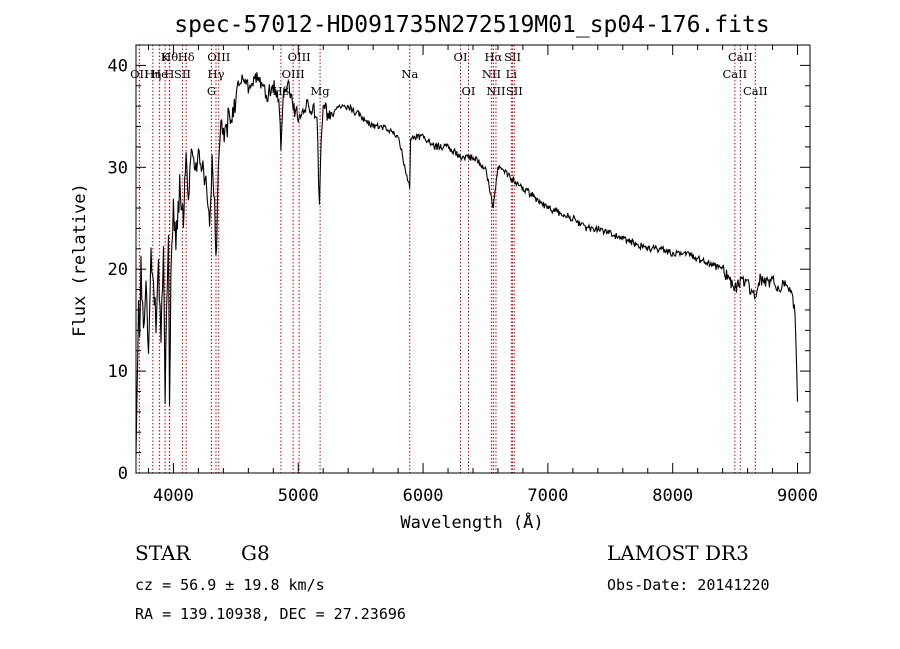  What do you see at coordinates (423, 496) in the screenshot?
I see `x-tick-label-2: 6000` at bounding box center [423, 496].